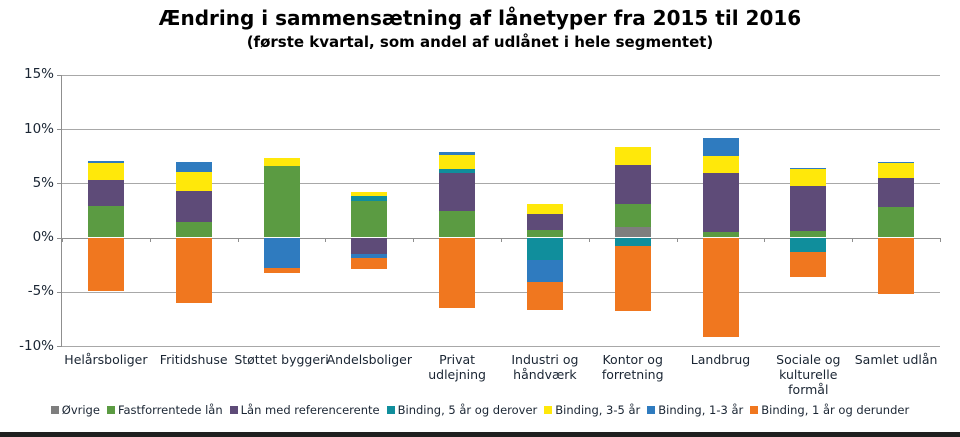  Describe the element at coordinates (80, 410) in the screenshot. I see `legend-label: Øvrige` at that location.